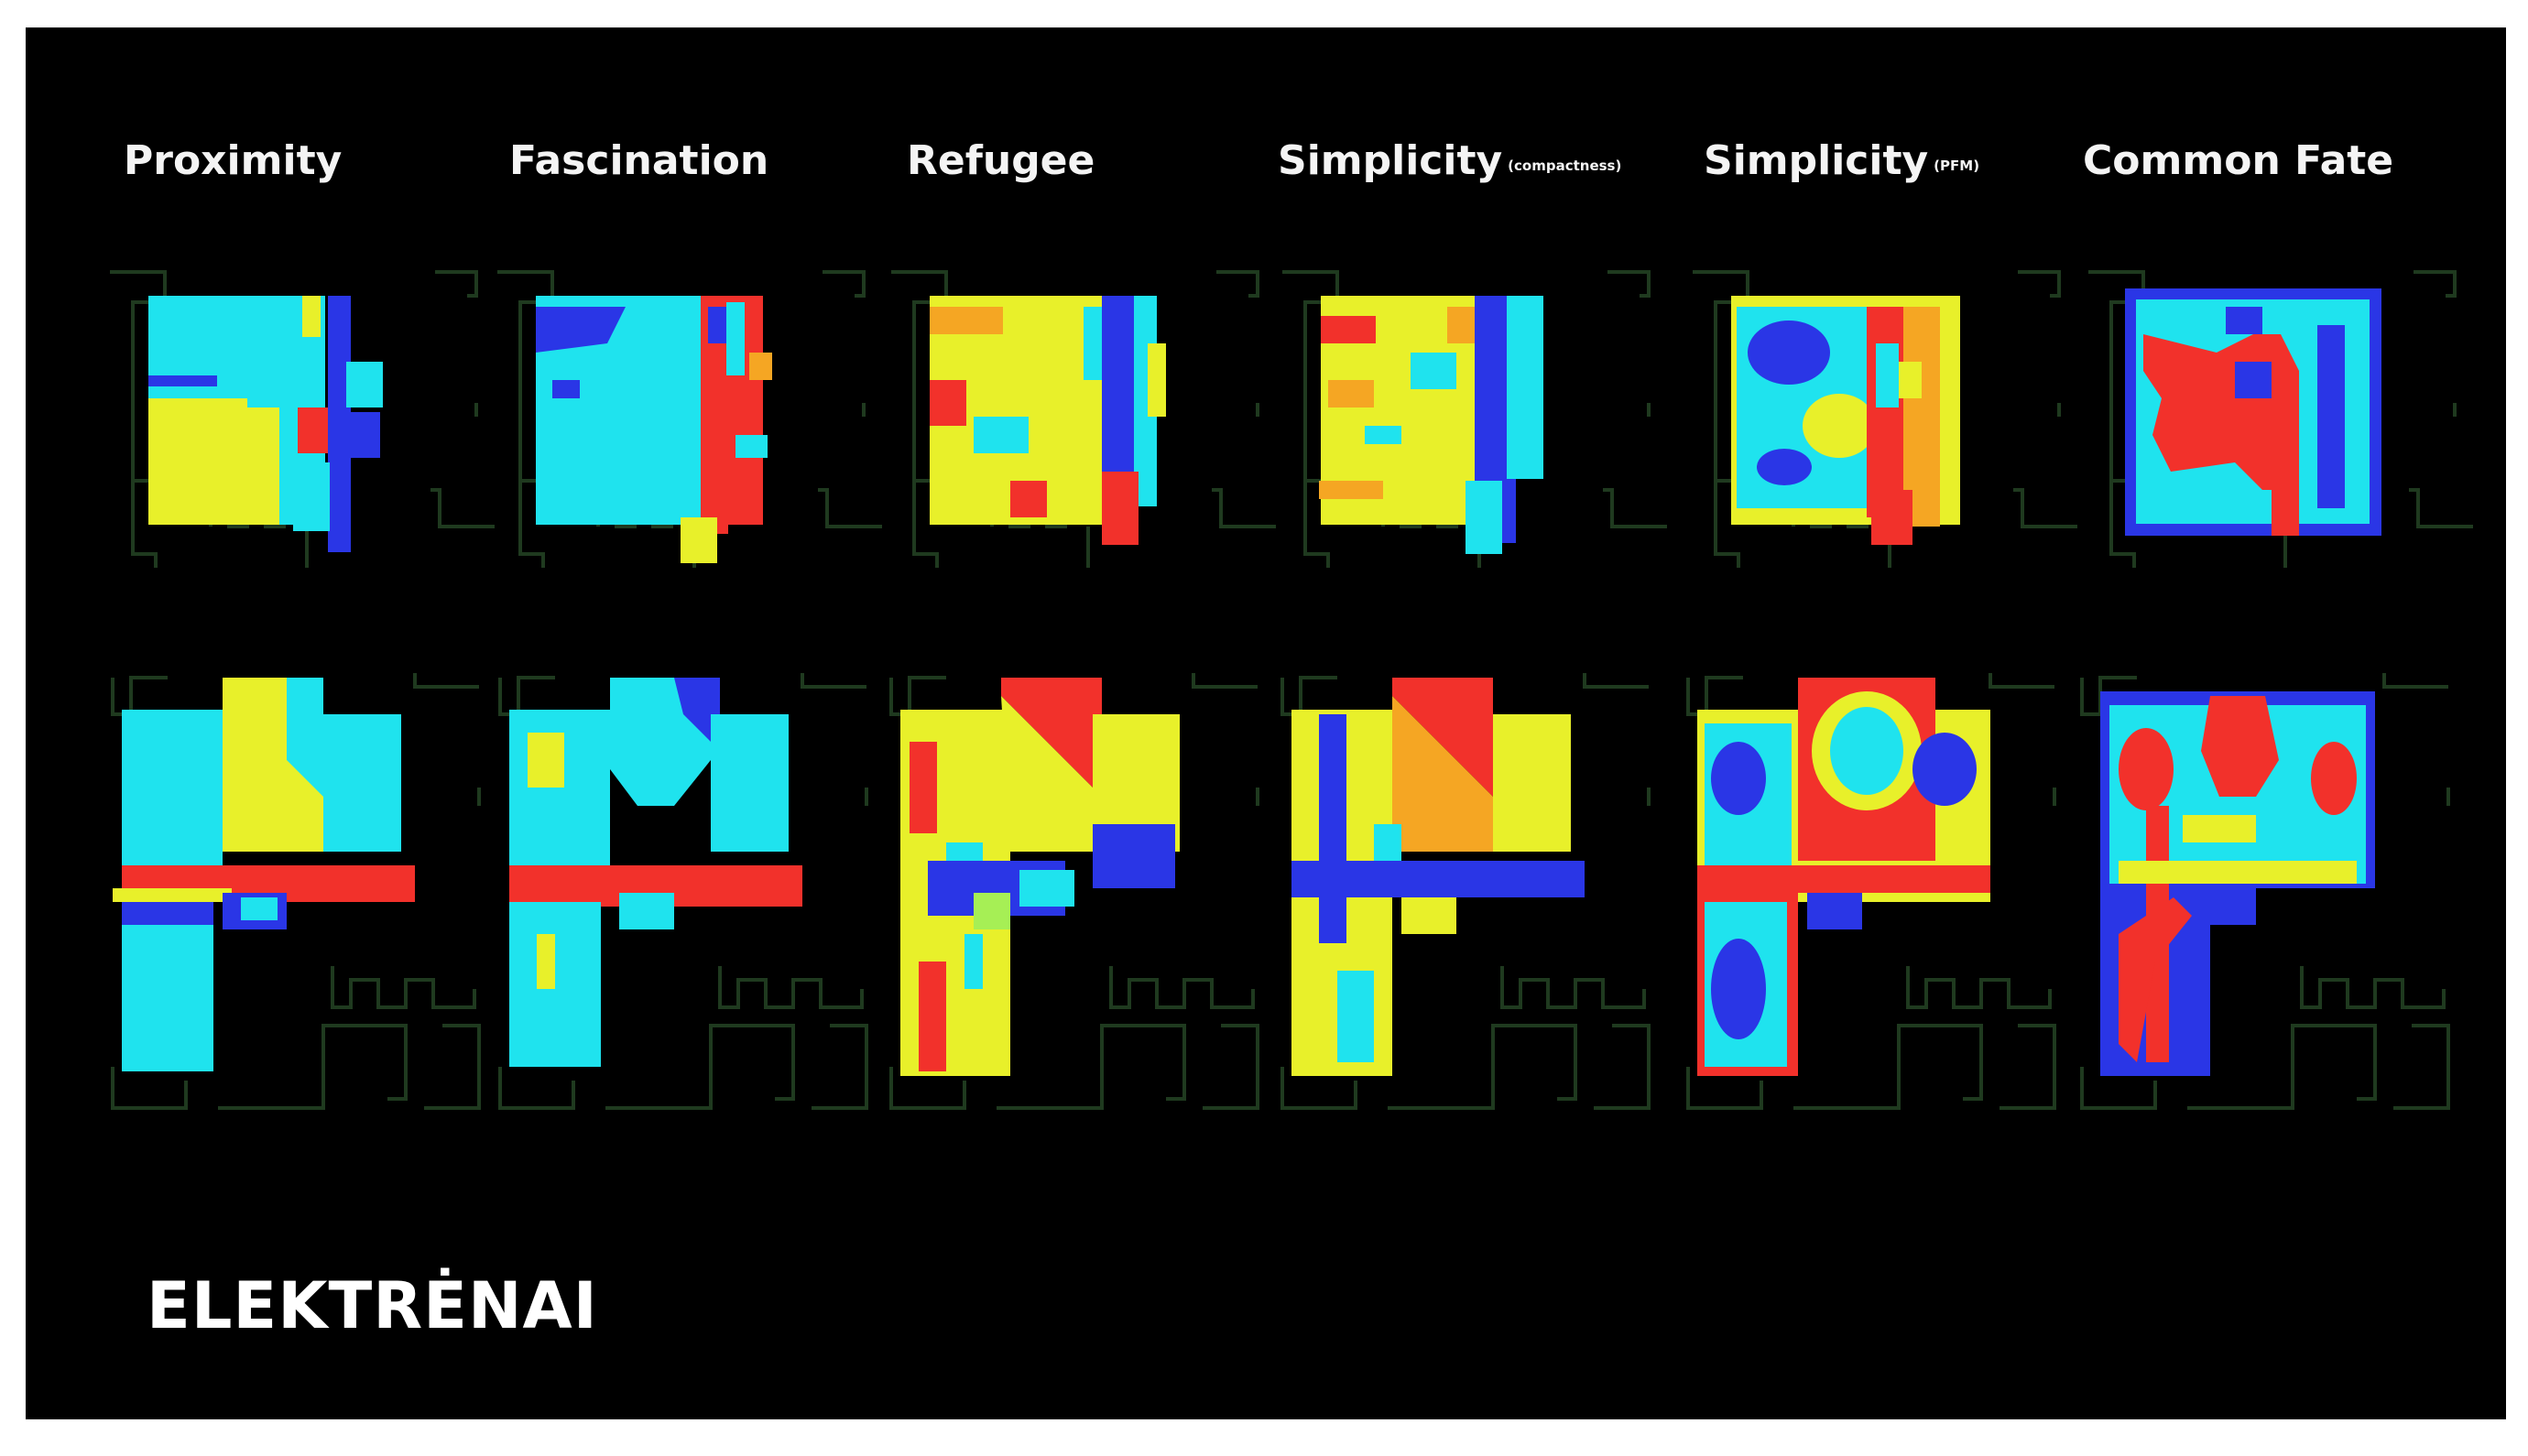  Describe the element at coordinates (372, 1305) in the screenshot. I see `site-name: ELEKTRĖNAI` at that location.